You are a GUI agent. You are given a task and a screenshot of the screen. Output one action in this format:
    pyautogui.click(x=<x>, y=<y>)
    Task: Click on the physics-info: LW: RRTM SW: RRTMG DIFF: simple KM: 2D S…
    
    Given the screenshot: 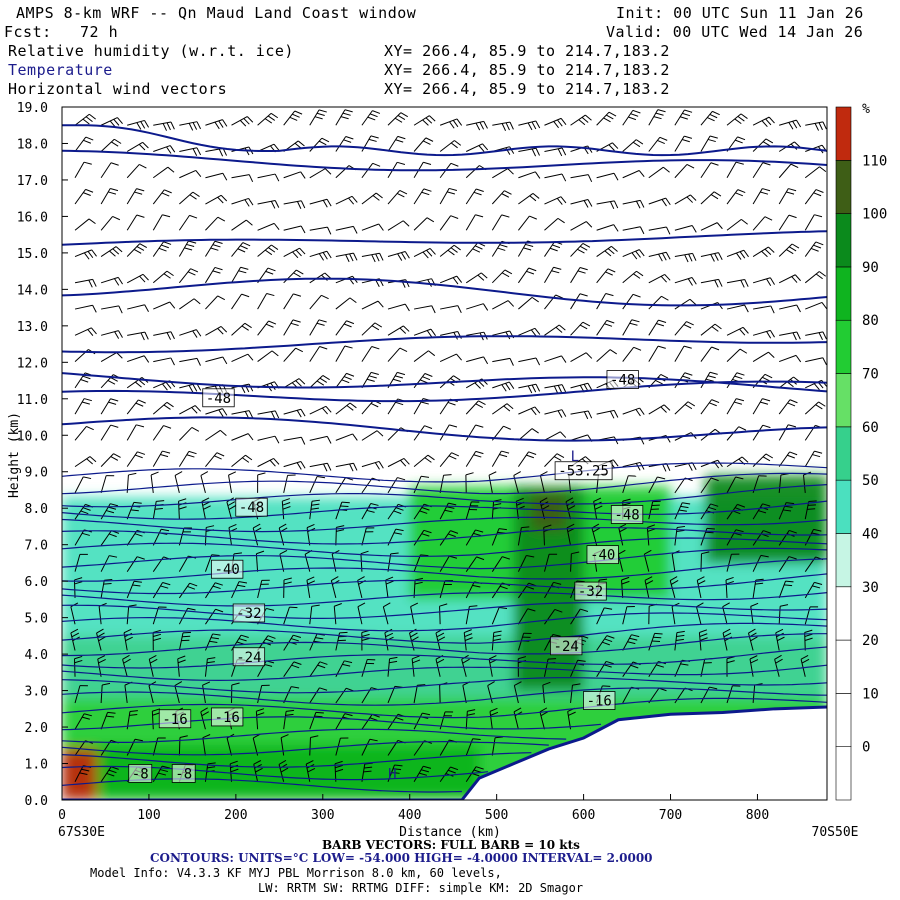 What is the action you would take?
    pyautogui.click(x=421, y=888)
    